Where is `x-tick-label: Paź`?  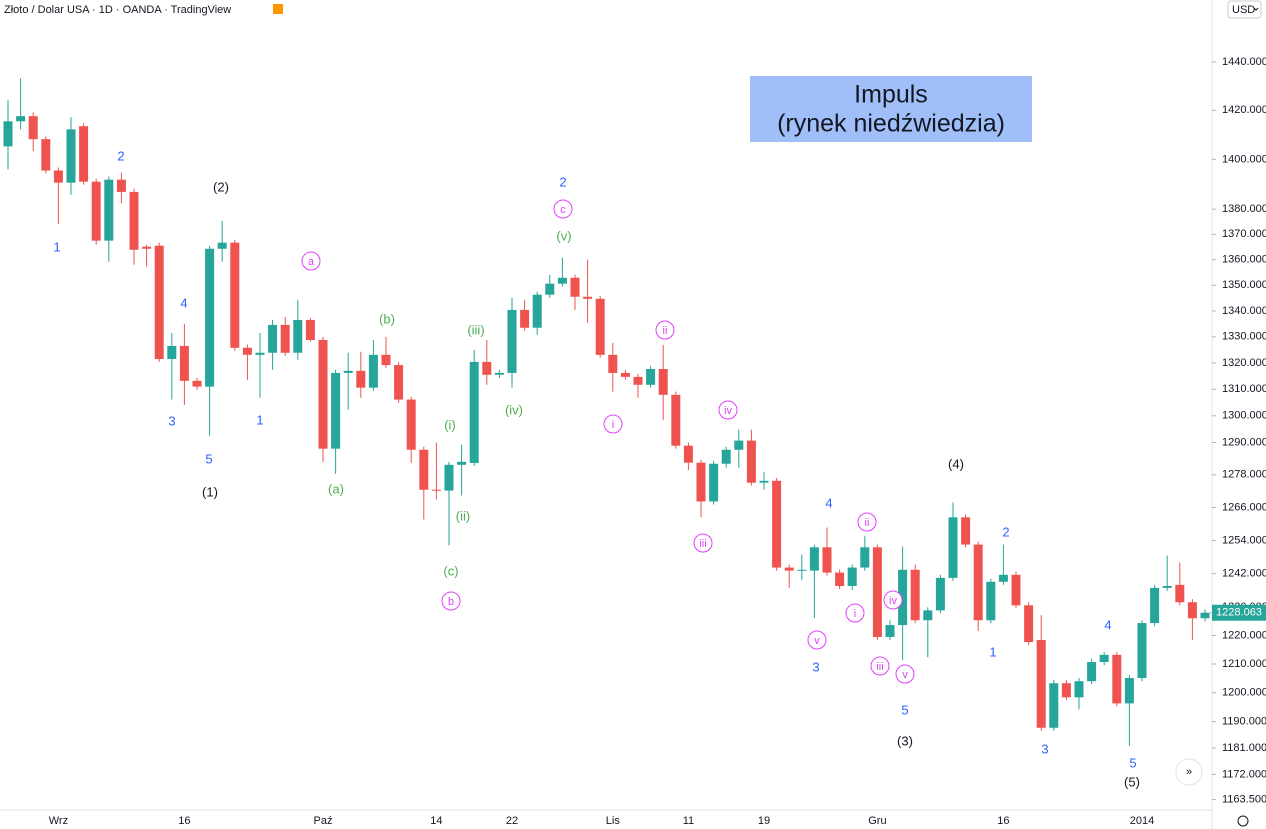
x-tick-label: Paź is located at coordinates (323, 821).